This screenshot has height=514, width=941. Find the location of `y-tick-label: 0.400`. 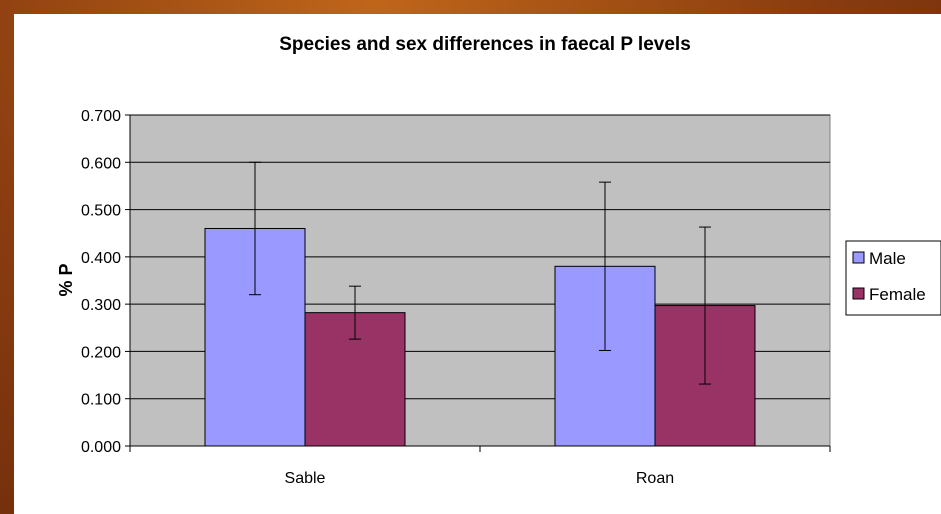

y-tick-label: 0.400 is located at coordinates (101, 258).